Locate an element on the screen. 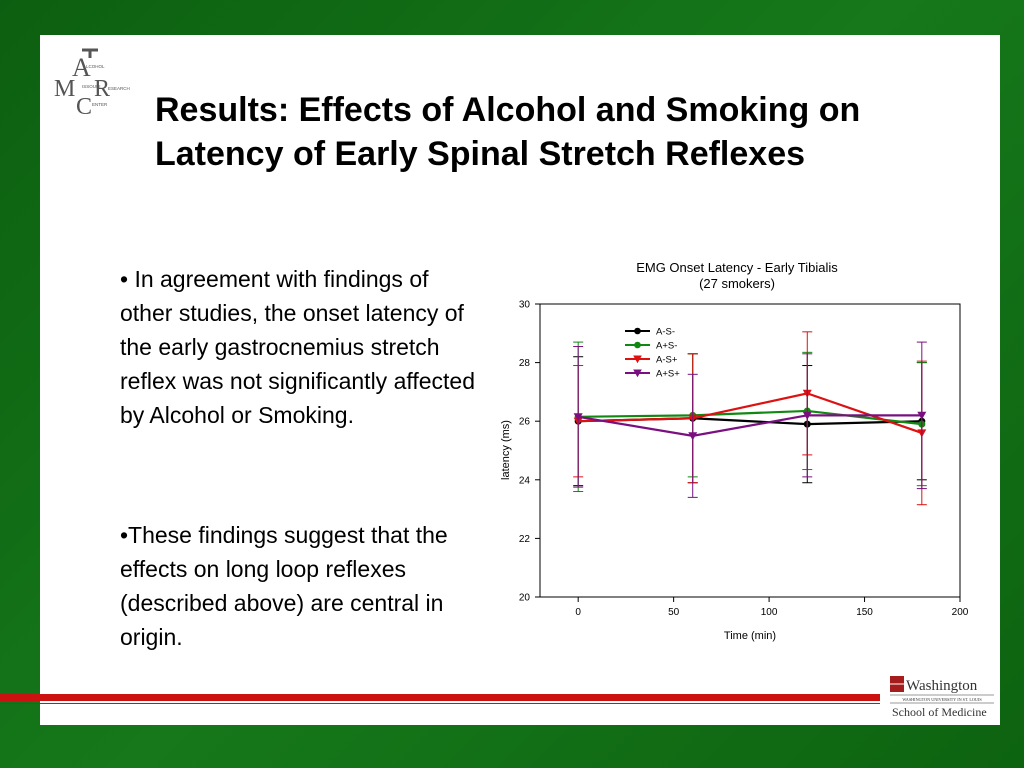 This screenshot has height=768, width=1024. legend-label: A-S+ is located at coordinates (667, 360).